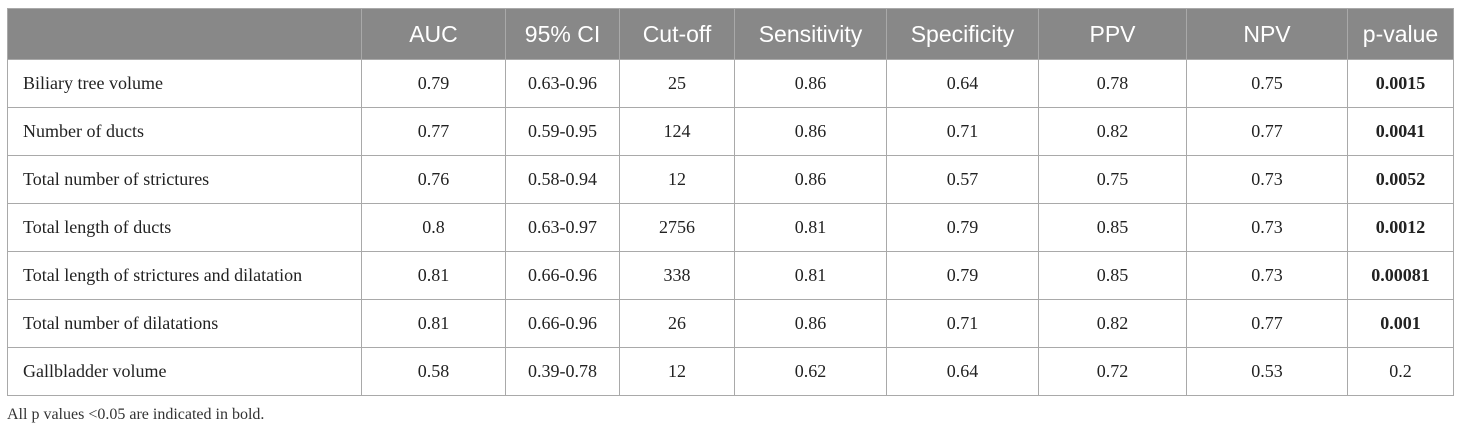  What do you see at coordinates (433, 179) in the screenshot?
I see `auc-cell: 0.76` at bounding box center [433, 179].